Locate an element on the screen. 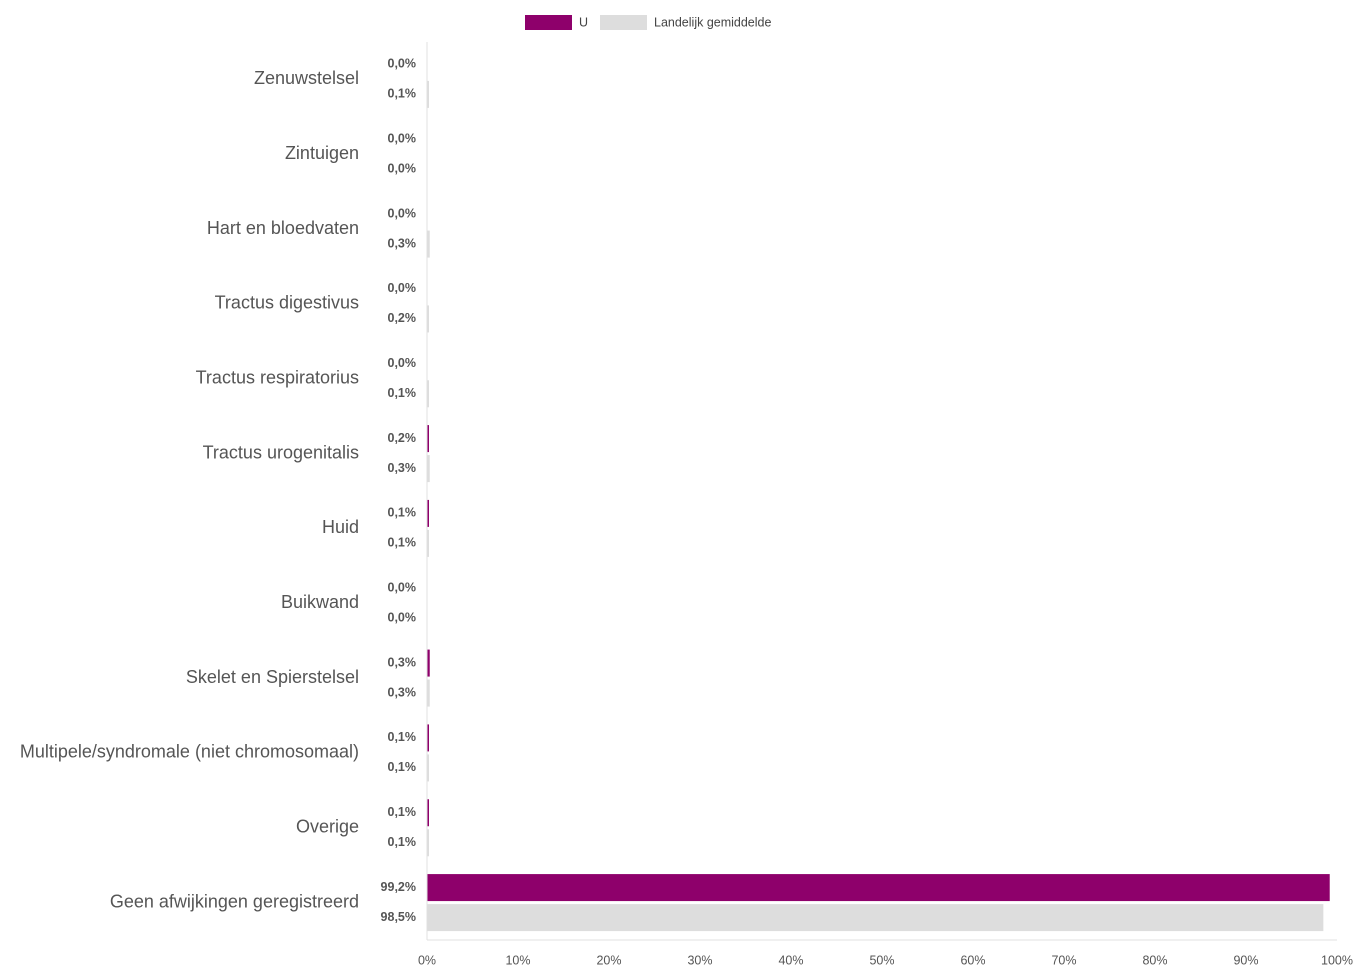 Image resolution: width=1371 pixels, height=969 pixels. data-label: 99,2% is located at coordinates (398, 887).